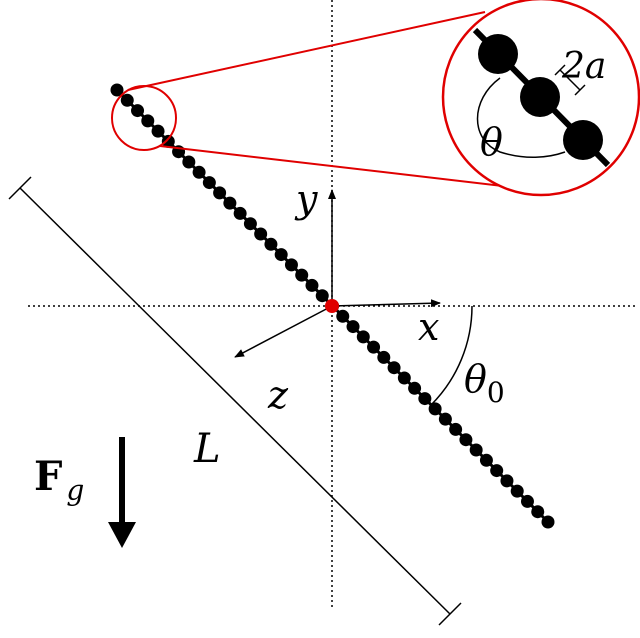 The height and width of the screenshot is (638, 640). Describe the element at coordinates (451, 355) in the screenshot. I see `theta0-arc` at that location.